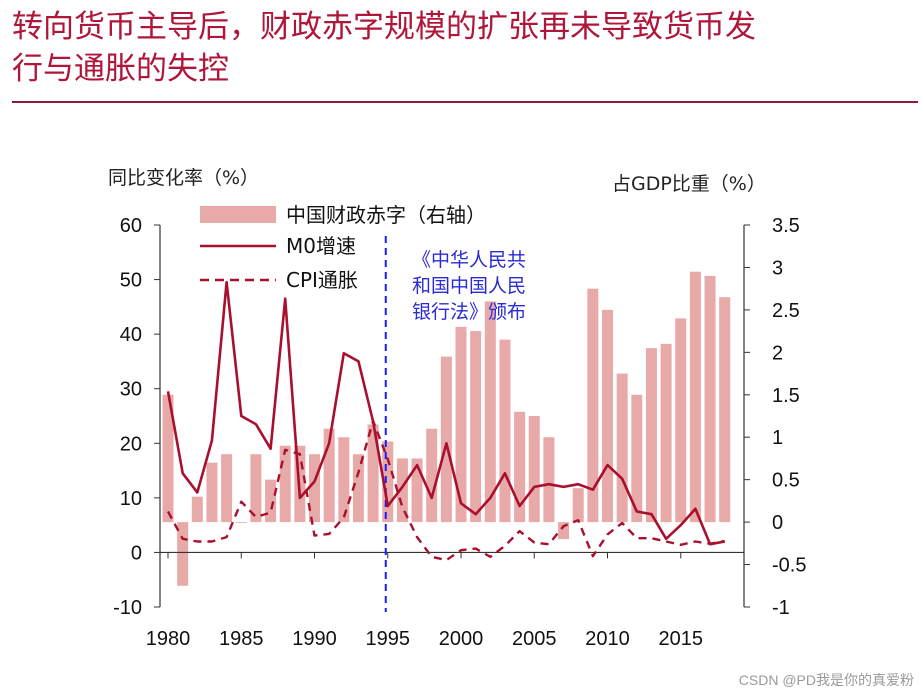  I want to click on x-tick-label: 1985, so click(241, 639).